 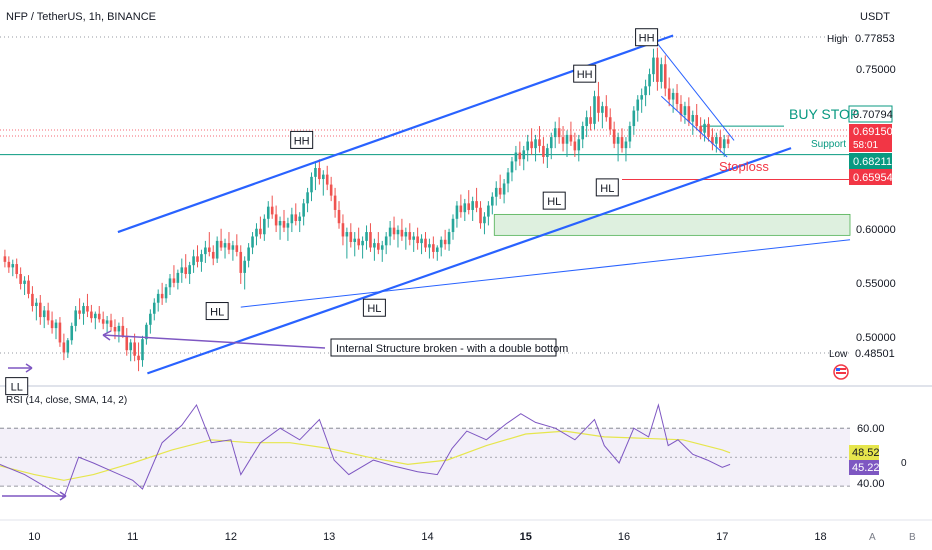 I want to click on hl-connector-trendline, so click(x=545, y=273).